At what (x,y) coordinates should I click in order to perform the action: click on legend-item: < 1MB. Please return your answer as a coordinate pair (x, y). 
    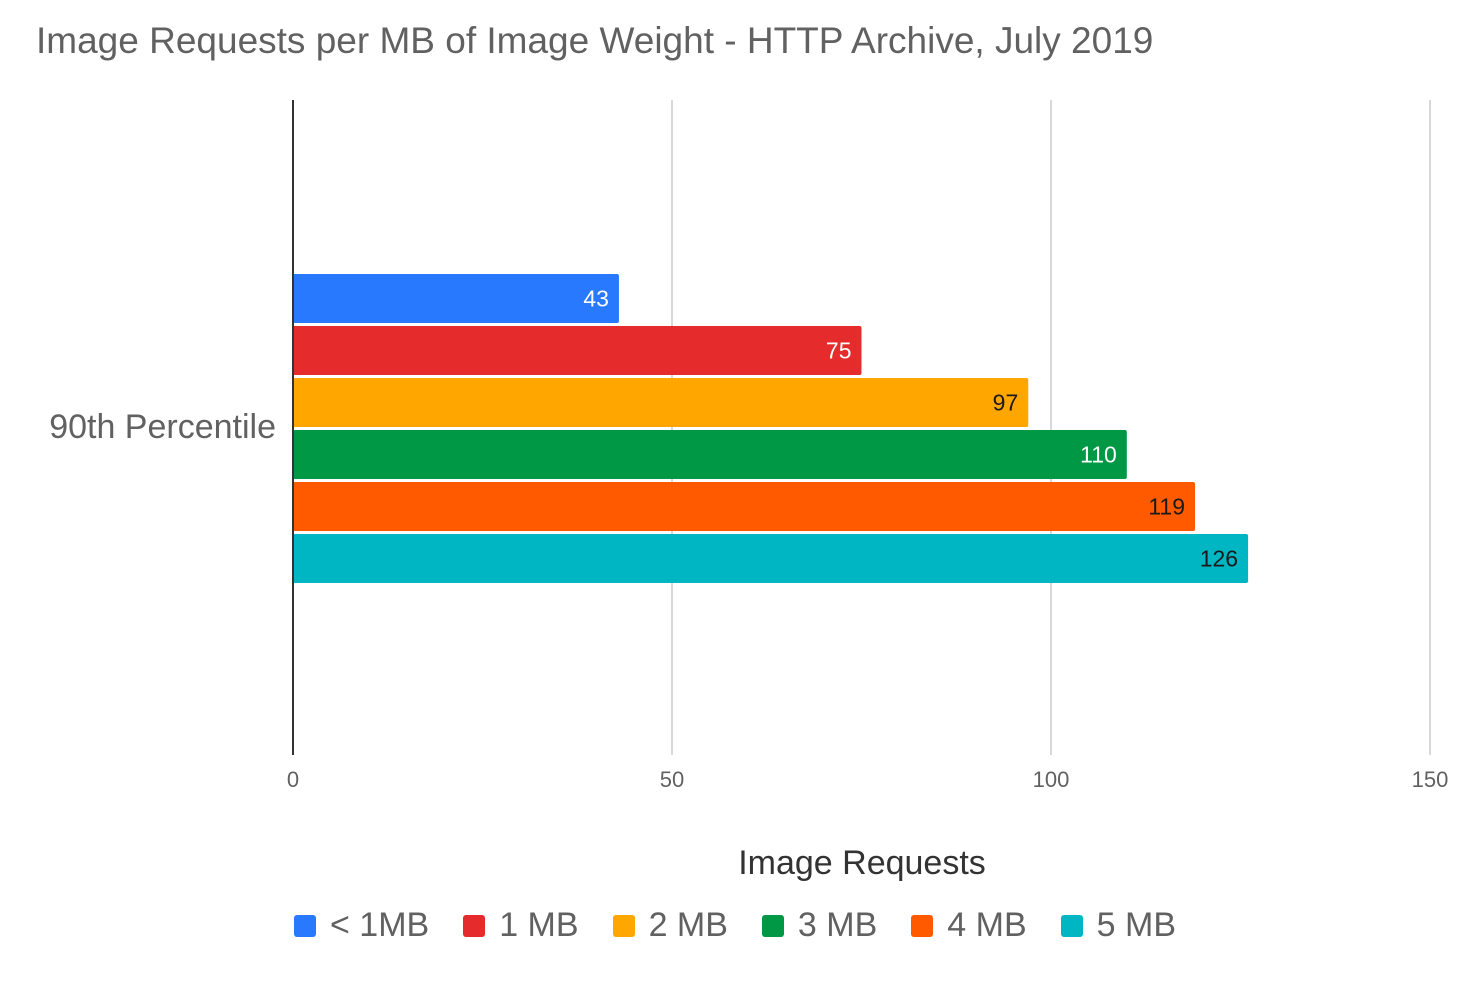
    Looking at the image, I should click on (361, 925).